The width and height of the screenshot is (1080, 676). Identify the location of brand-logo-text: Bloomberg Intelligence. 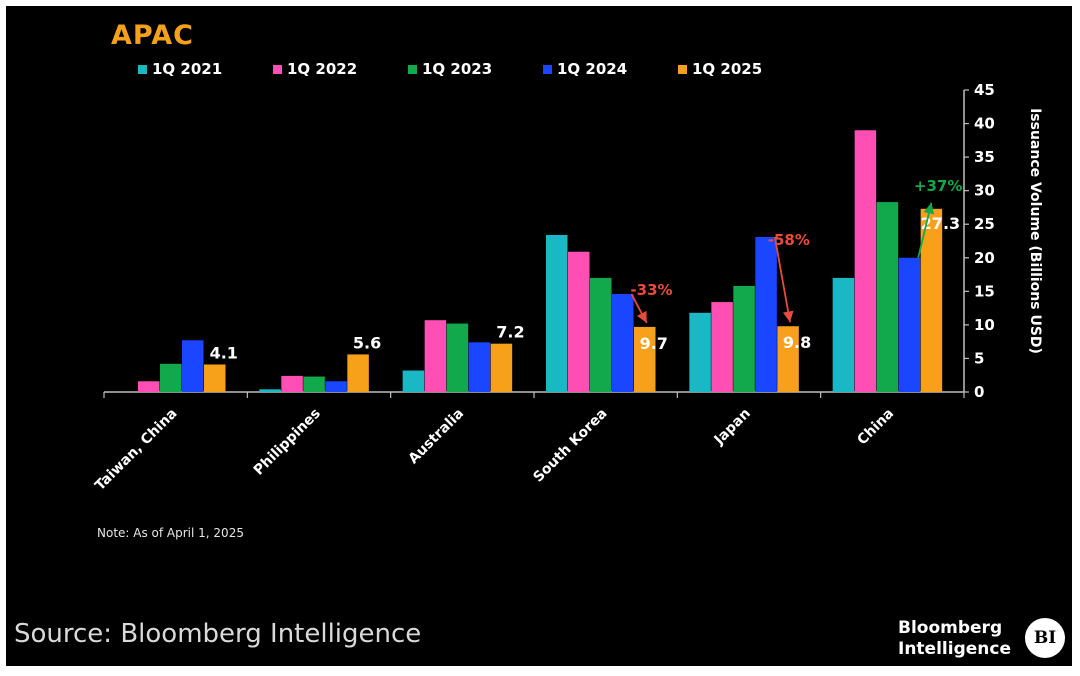
(954, 639).